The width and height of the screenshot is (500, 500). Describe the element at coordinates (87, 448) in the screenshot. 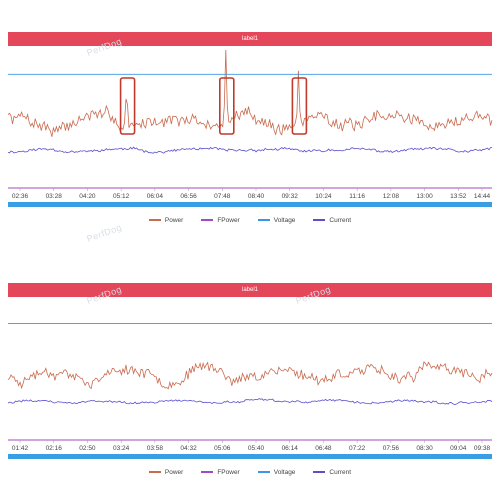

I see `x-tick-label: 02:50` at that location.